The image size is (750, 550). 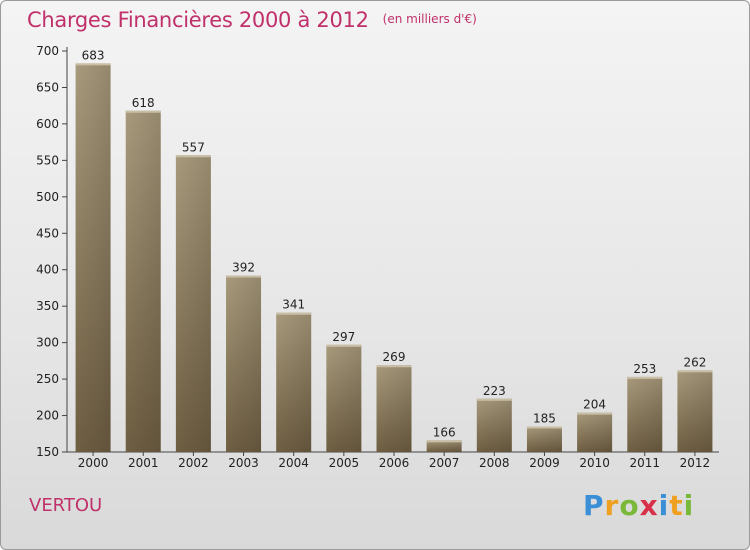 What do you see at coordinates (47, 233) in the screenshot?
I see `y-tick-label: 450` at bounding box center [47, 233].